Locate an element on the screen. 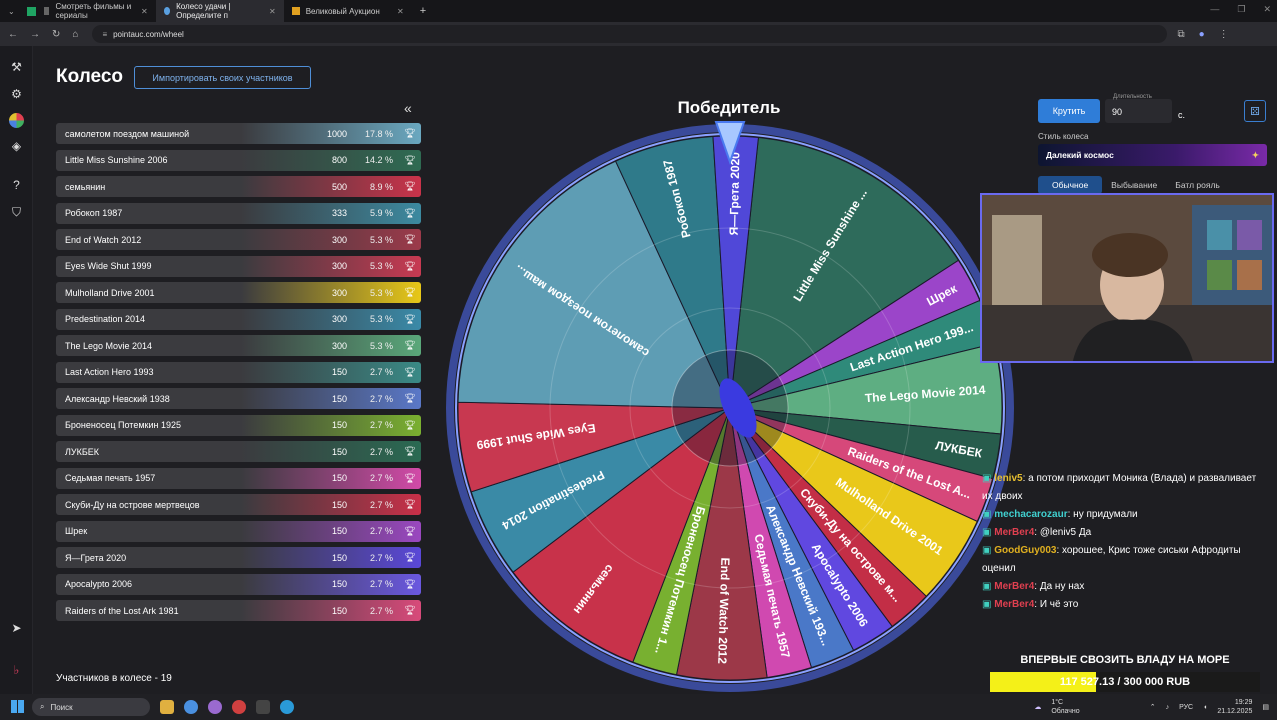 The height and width of the screenshot is (720, 1277). tab-films: Смотреть фильмы и сериалы ✕ is located at coordinates (96, 11).